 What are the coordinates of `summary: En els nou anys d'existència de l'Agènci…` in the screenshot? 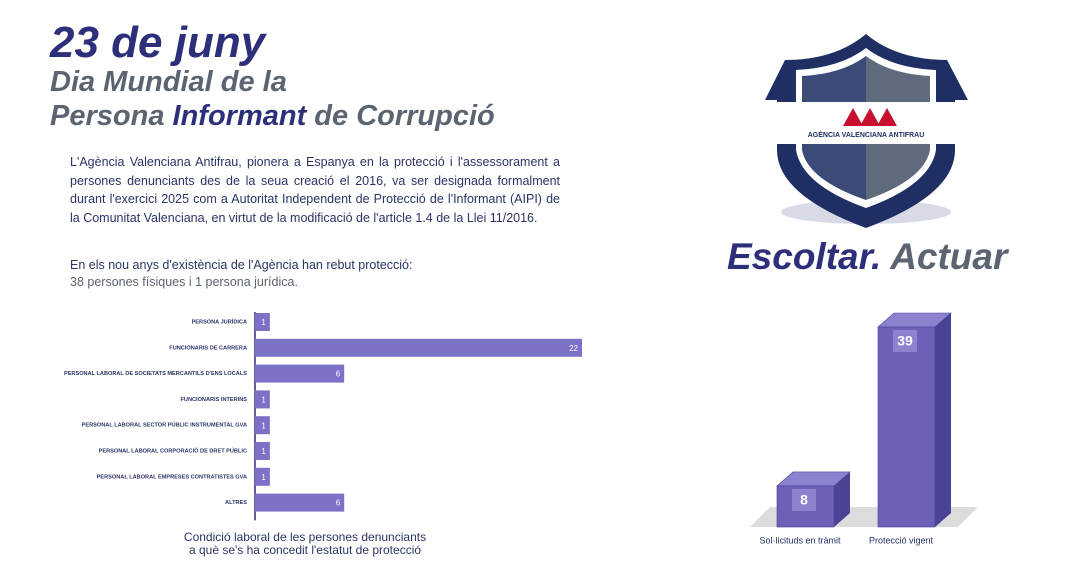 It's located at (241, 274).